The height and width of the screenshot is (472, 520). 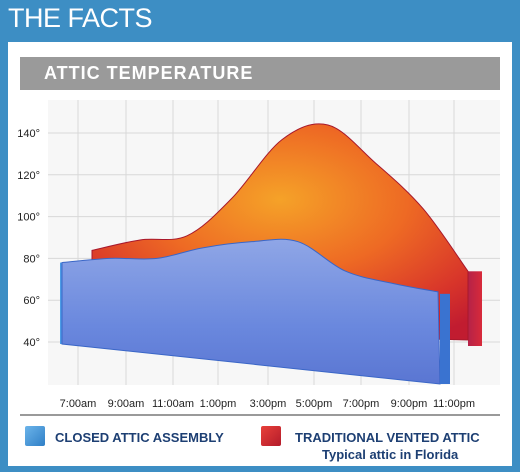 I want to click on x-tick-label: 1:00pm, so click(x=218, y=404).